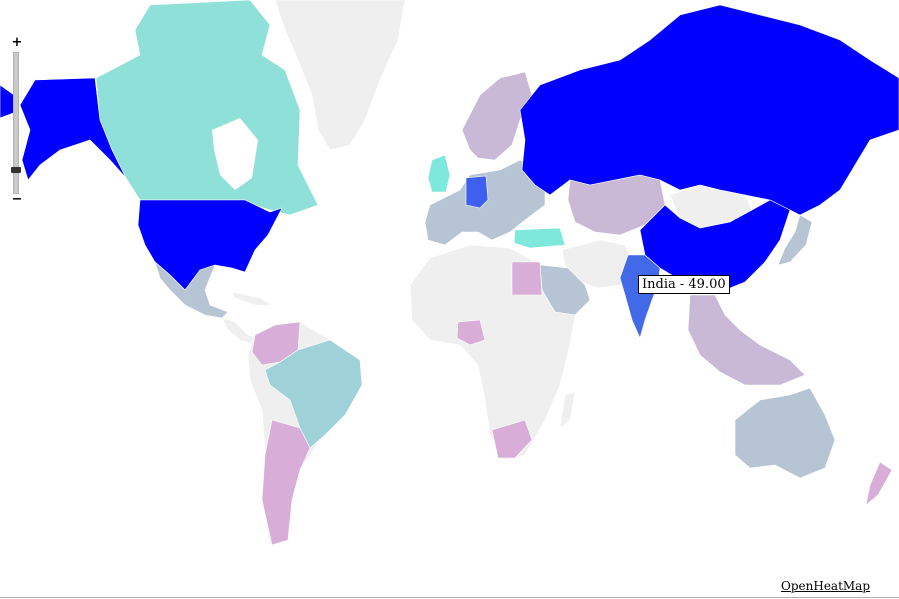 Image resolution: width=899 pixels, height=599 pixels. What do you see at coordinates (207, 108) in the screenshot?
I see `region-canada` at bounding box center [207, 108].